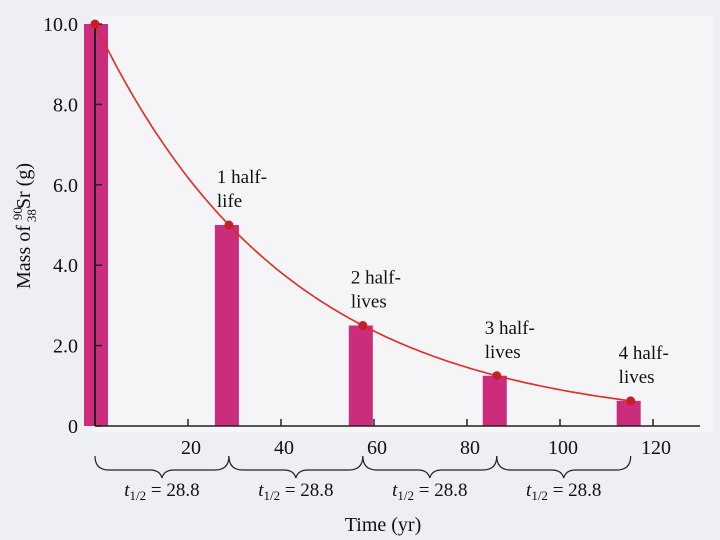 This screenshot has height=540, width=720. Describe the element at coordinates (377, 448) in the screenshot. I see `x-tick-label-2: 60` at that location.